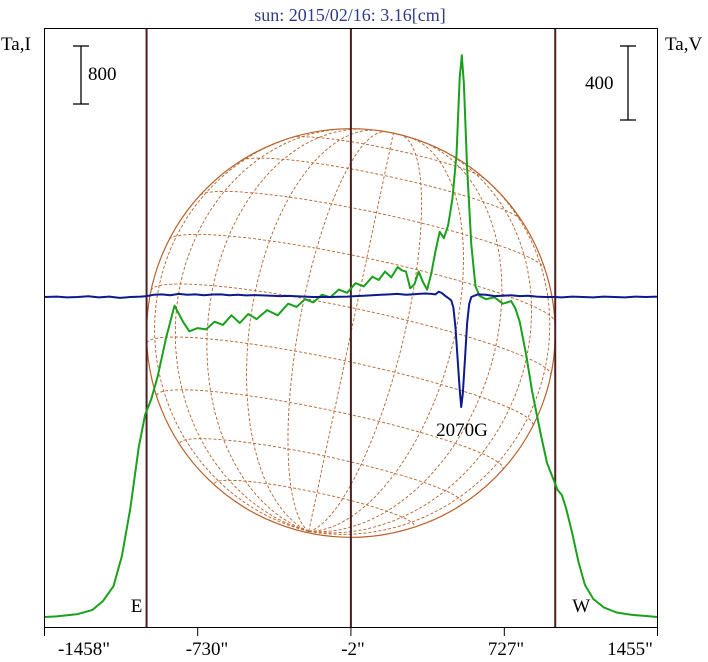 Image resolution: width=708 pixels, height=662 pixels. Describe the element at coordinates (353, 649) in the screenshot. I see `x-tick-label: -2"` at that location.